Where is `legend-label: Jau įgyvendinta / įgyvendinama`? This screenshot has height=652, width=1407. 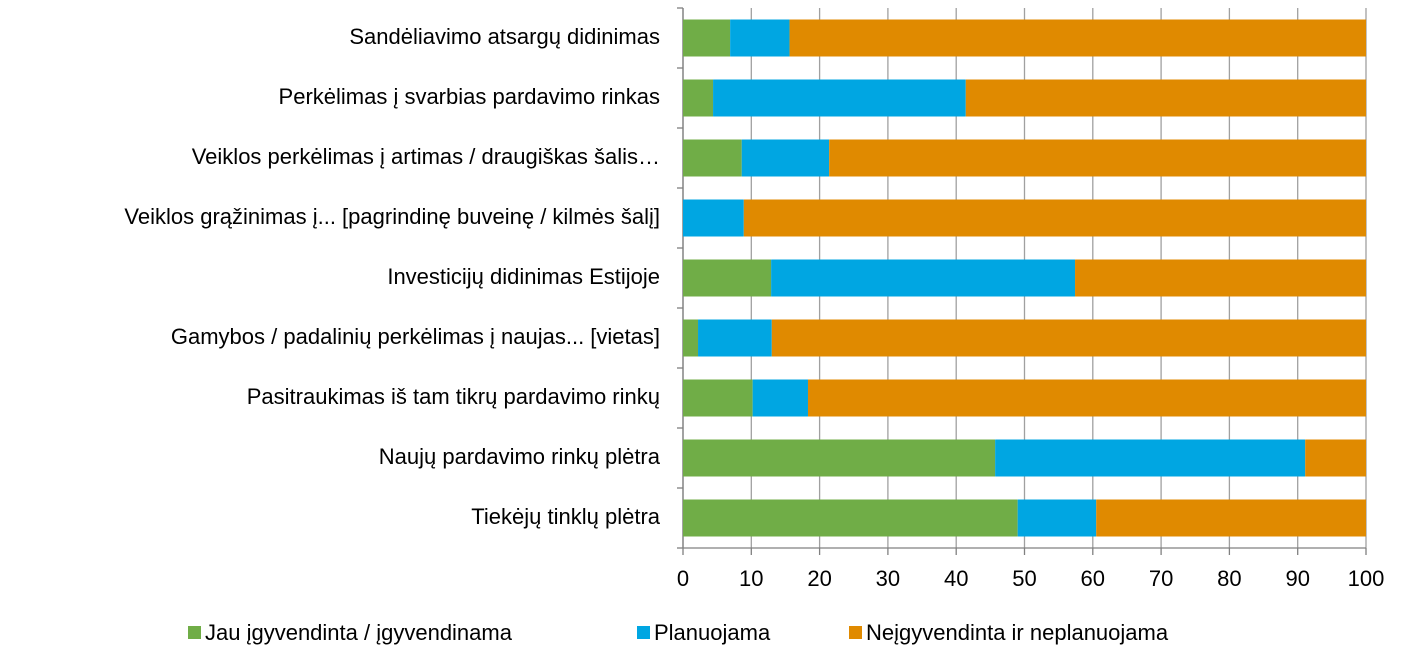
legend-label: Jau įgyvendinta / įgyvendinama is located at coordinates (359, 632).